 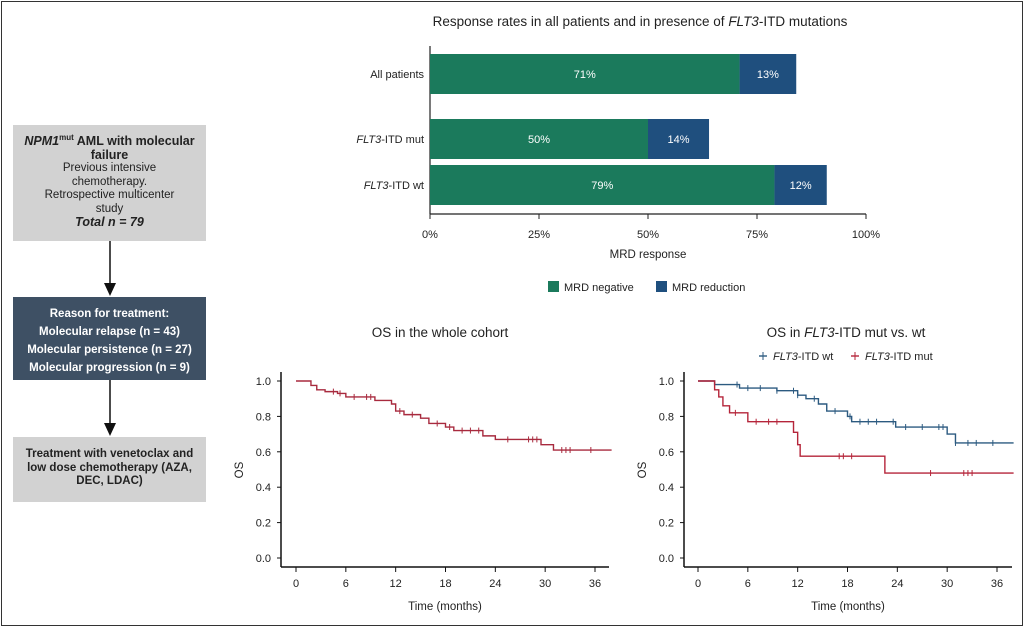 I want to click on km1-title: OS in the whole cohort, so click(x=440, y=332).